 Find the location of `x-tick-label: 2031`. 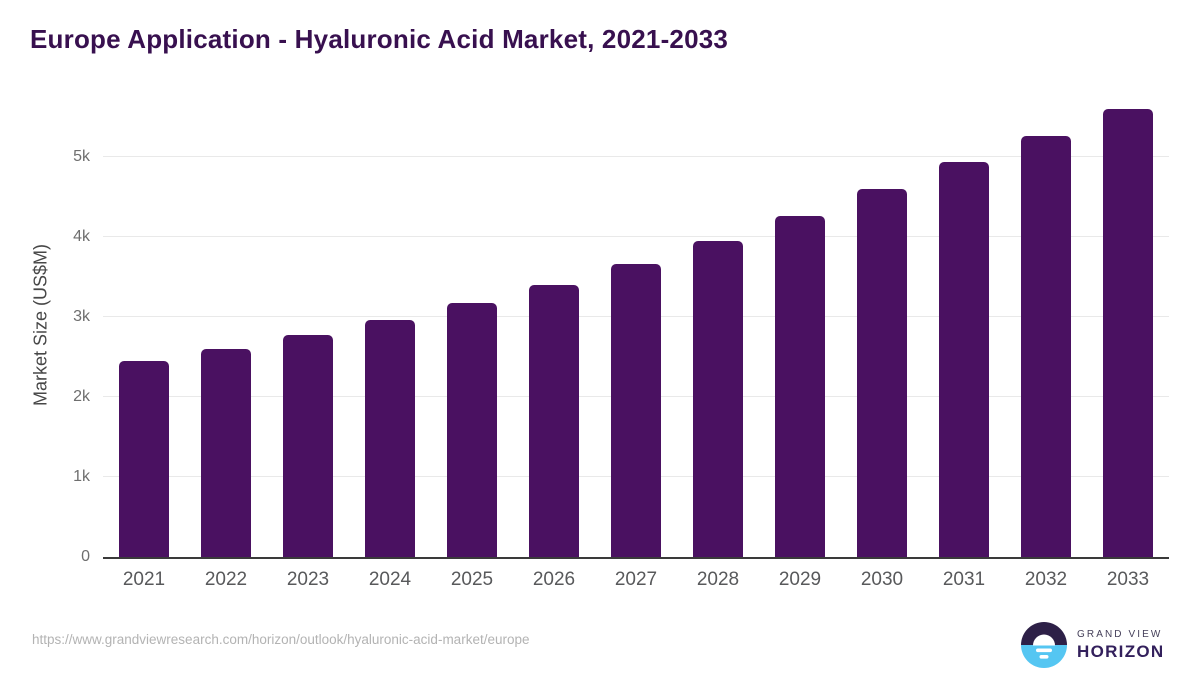

x-tick-label: 2031 is located at coordinates (964, 579).